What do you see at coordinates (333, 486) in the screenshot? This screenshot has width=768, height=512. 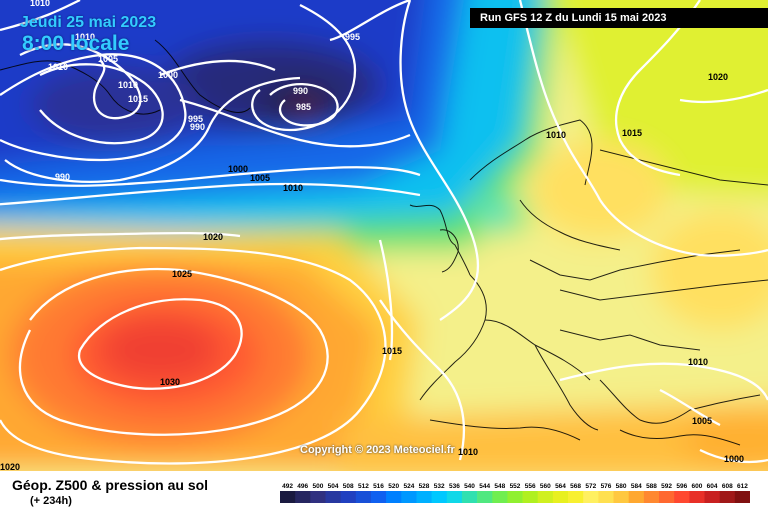 I see `scale-tick-label: 504` at bounding box center [333, 486].